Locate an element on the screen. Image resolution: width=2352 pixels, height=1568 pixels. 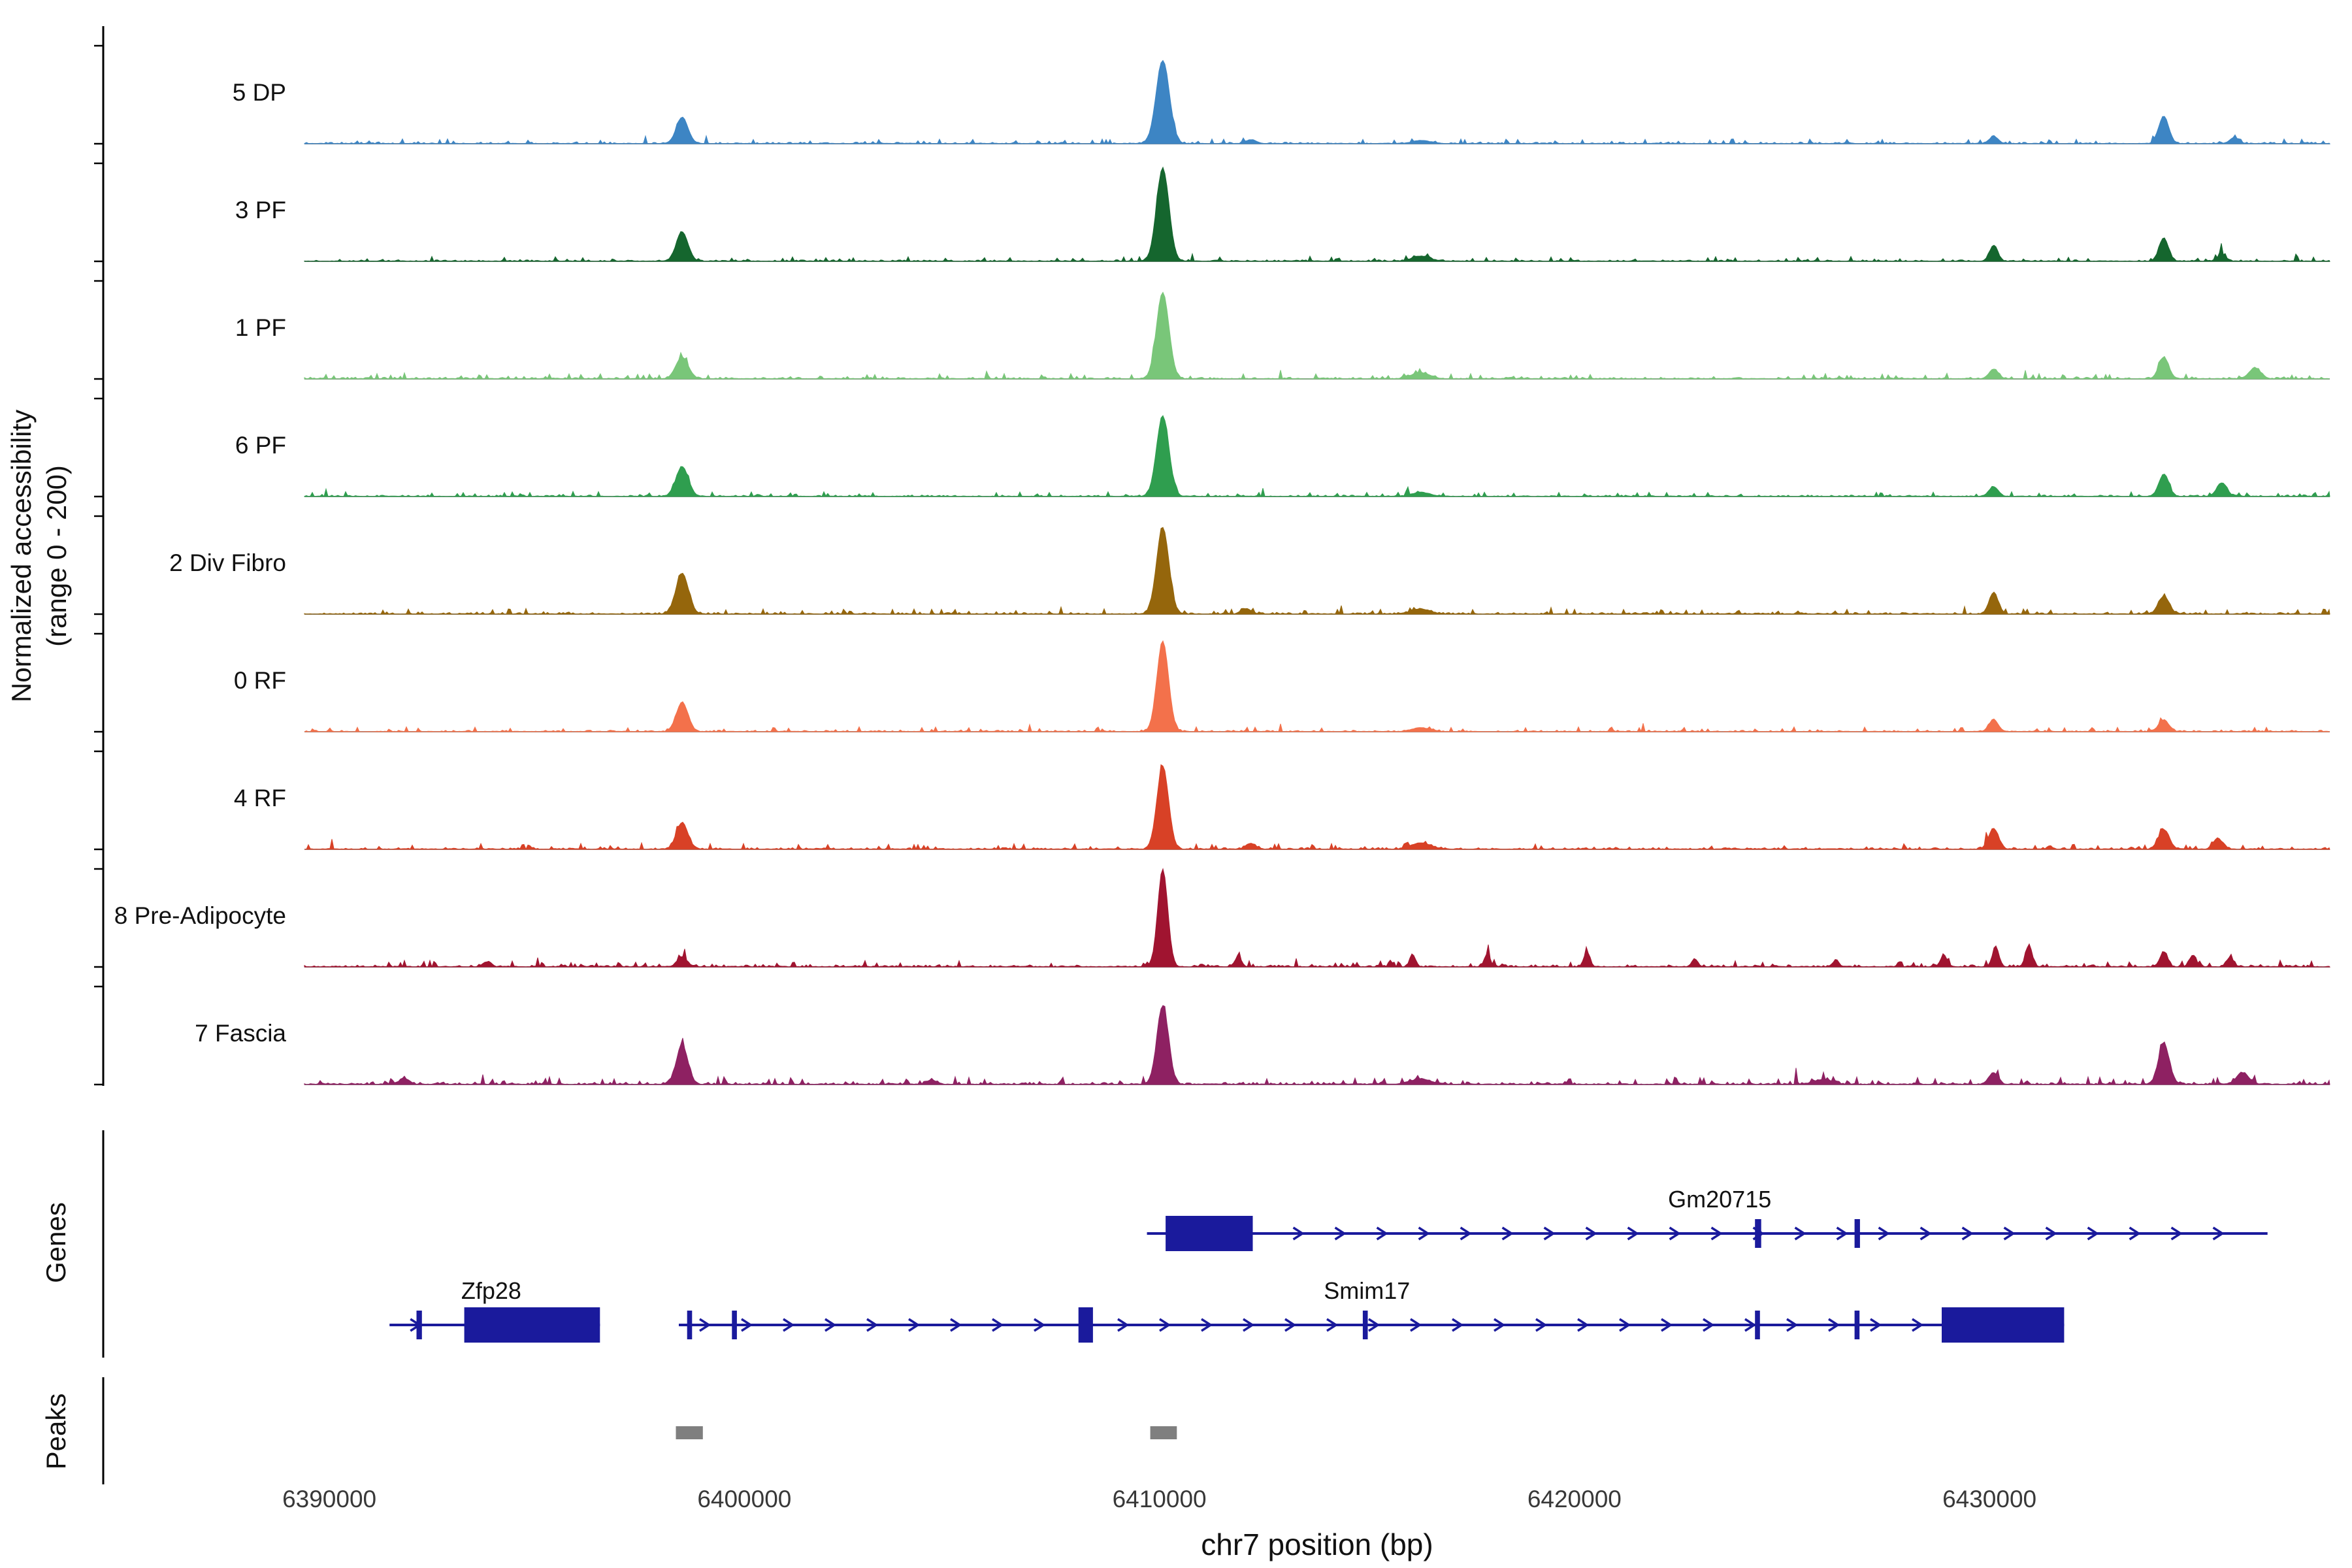
signal-area-2-div-fibro is located at coordinates (1317, 571).